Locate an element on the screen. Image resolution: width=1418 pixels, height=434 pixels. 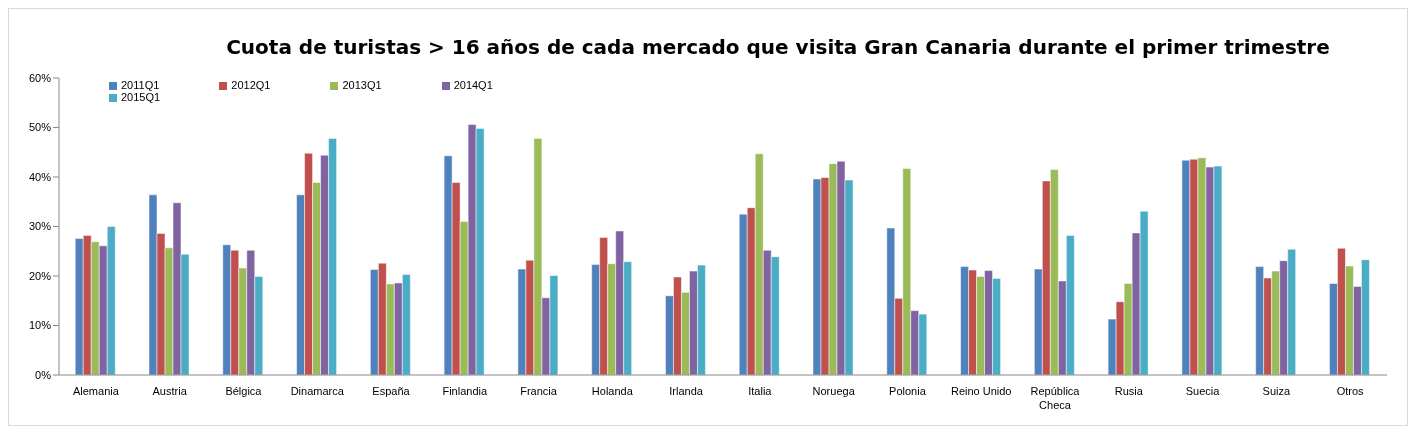
y-tick-label: 50% is located at coordinates (40, 127).